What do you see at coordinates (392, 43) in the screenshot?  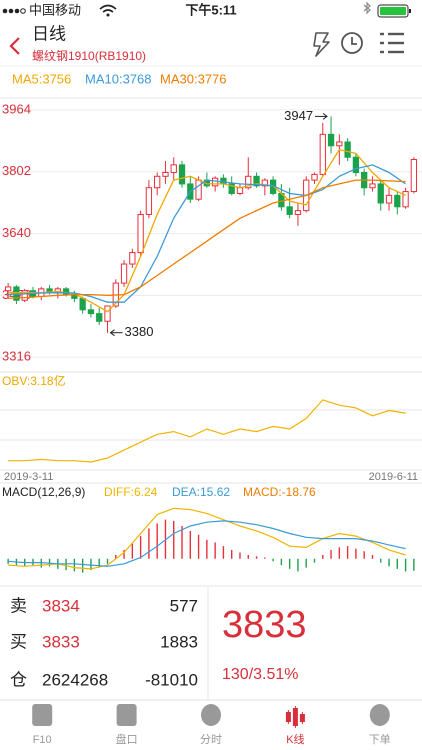 I see `menu-button` at bounding box center [392, 43].